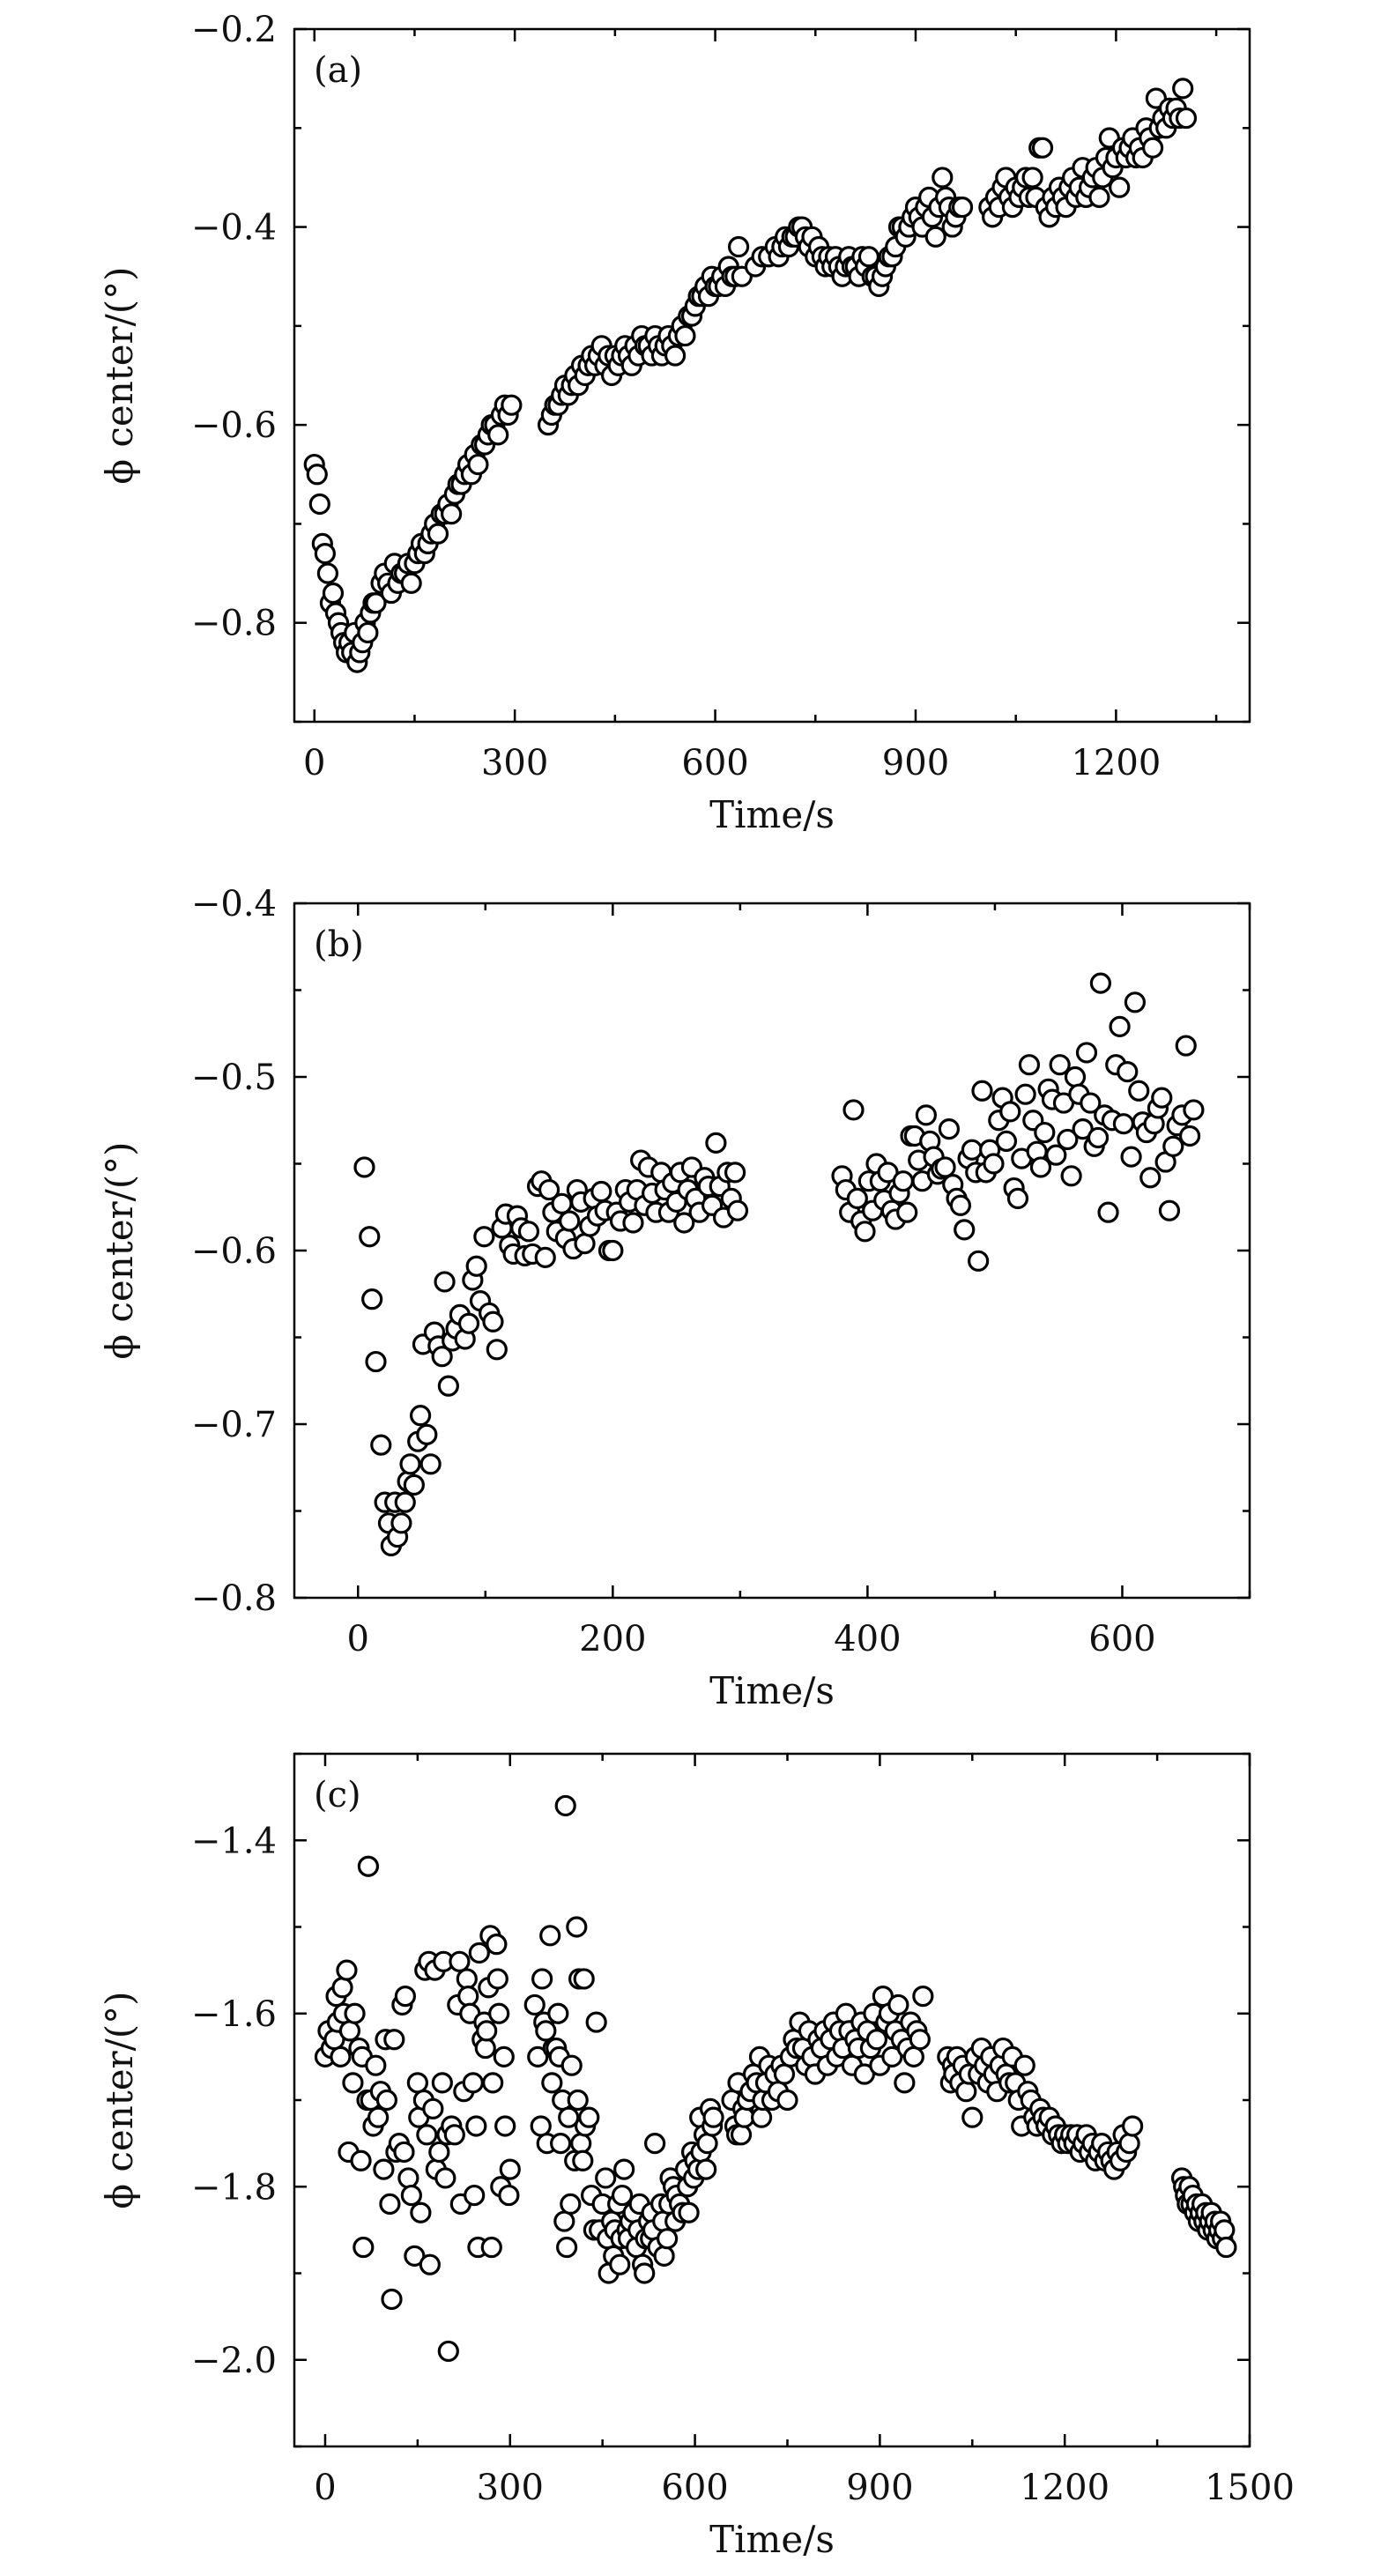 Image resolution: width=1388 pixels, height=2576 pixels. What do you see at coordinates (1250, 2488) in the screenshot?
I see `x-tick-label-c: 1500` at bounding box center [1250, 2488].